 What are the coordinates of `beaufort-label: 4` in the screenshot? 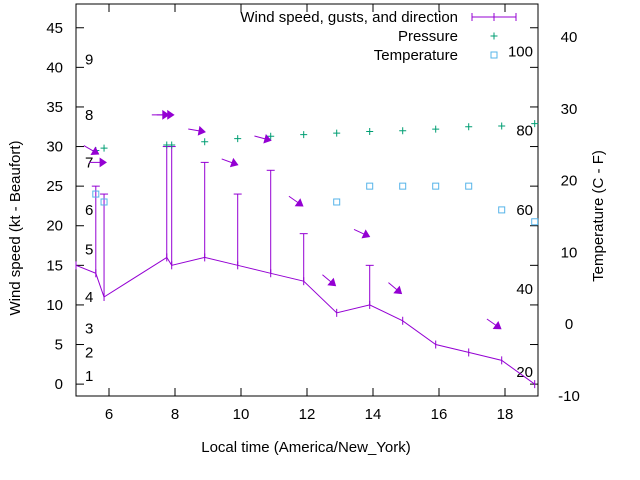 It's located at (89, 297).